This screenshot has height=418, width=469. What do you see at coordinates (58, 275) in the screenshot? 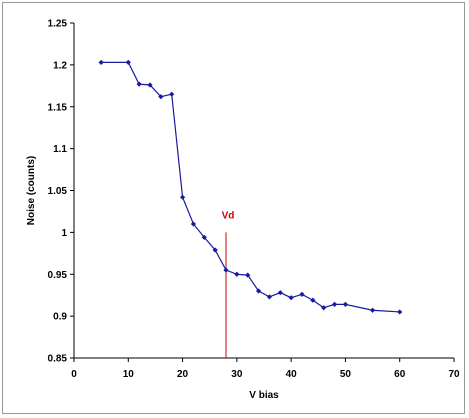
I see `y-tick-label: 0.95` at bounding box center [58, 275].